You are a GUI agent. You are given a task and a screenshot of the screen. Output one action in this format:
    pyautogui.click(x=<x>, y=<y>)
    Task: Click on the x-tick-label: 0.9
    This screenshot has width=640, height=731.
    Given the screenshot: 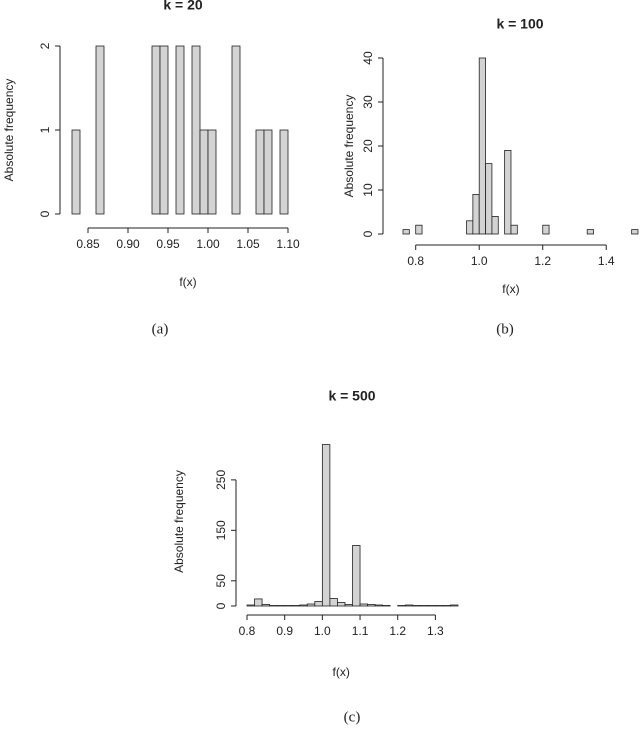 What is the action you would take?
    pyautogui.click(x=284, y=631)
    